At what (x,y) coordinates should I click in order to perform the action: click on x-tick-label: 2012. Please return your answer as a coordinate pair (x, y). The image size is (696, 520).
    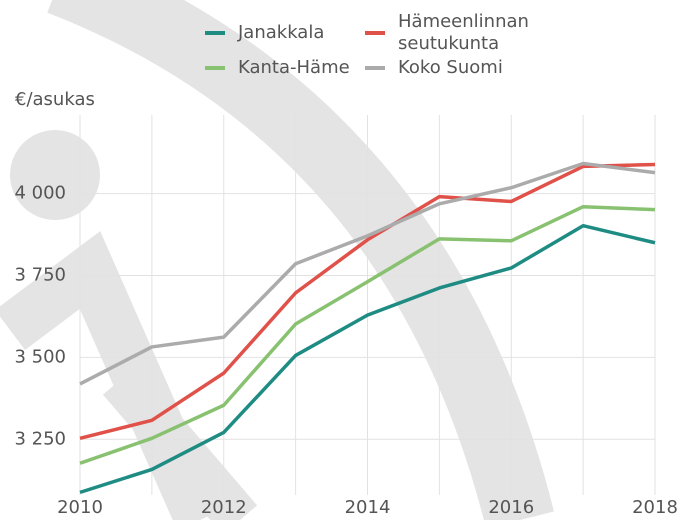
    Looking at the image, I should click on (224, 507).